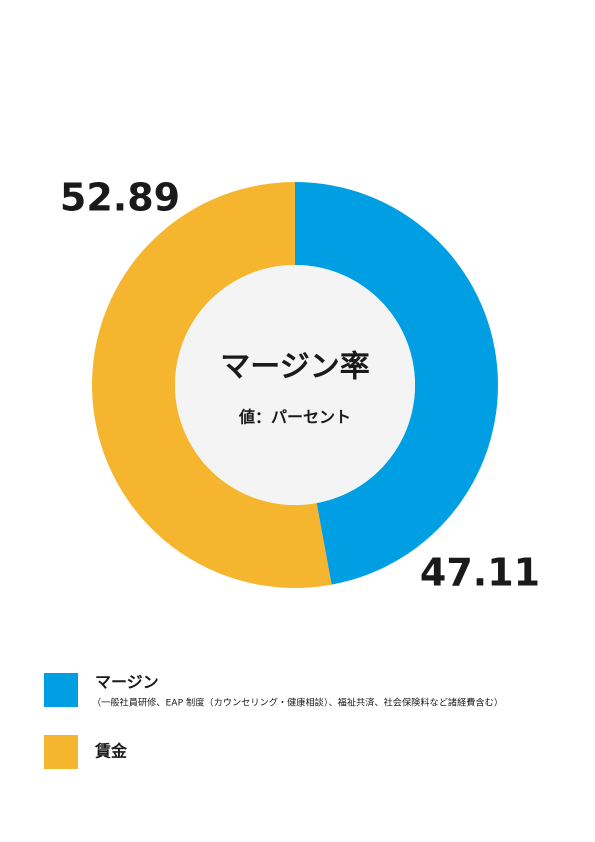  What do you see at coordinates (111, 751) in the screenshot?
I see `legend-label: 賃金` at bounding box center [111, 751].